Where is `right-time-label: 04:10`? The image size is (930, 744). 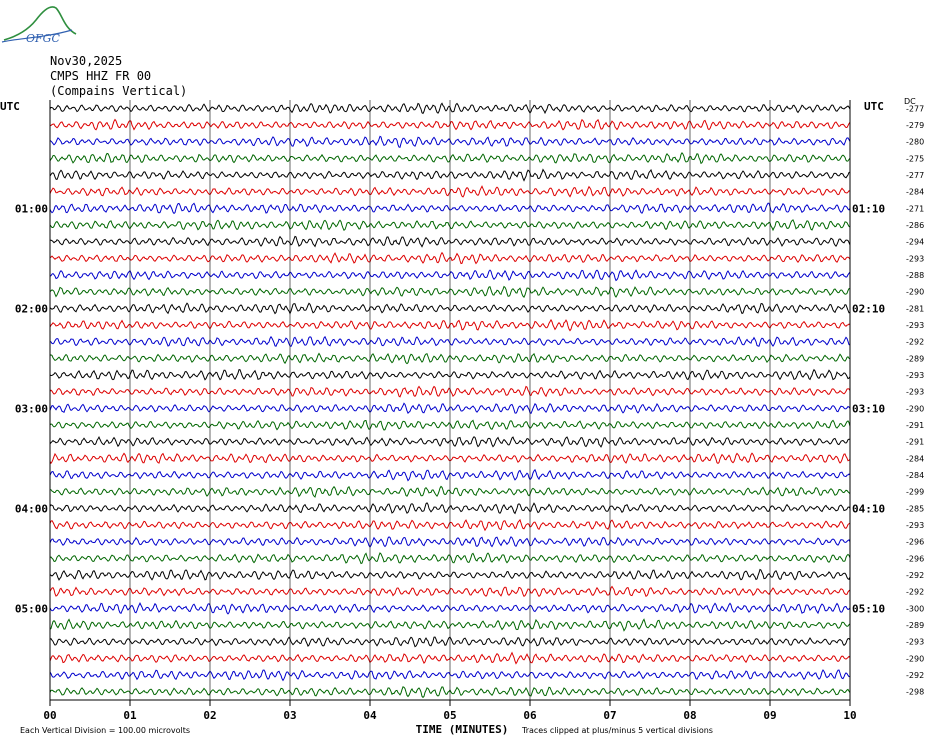 right-time-label: 04:10 is located at coordinates (868, 508).